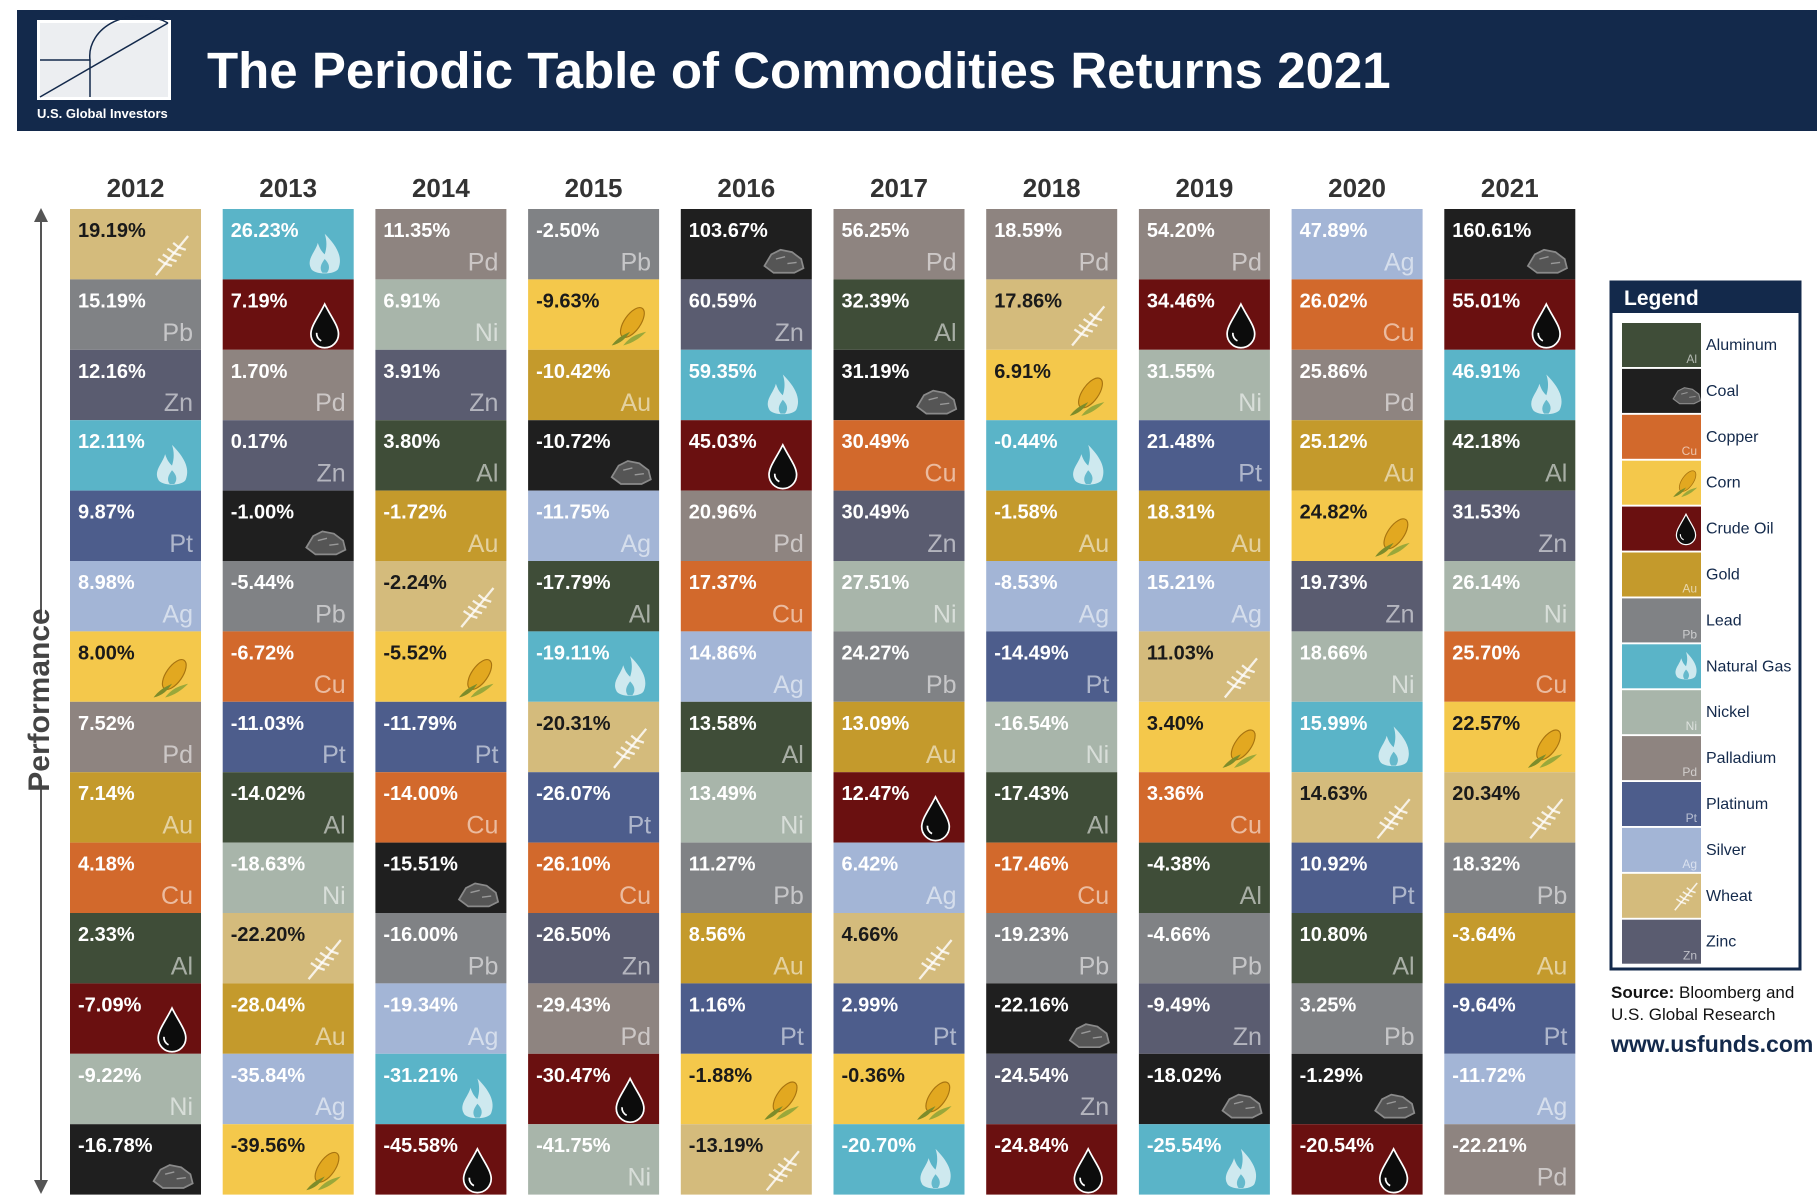  What do you see at coordinates (1204, 525) in the screenshot?
I see `tile: 18.31% Au` at bounding box center [1204, 525].